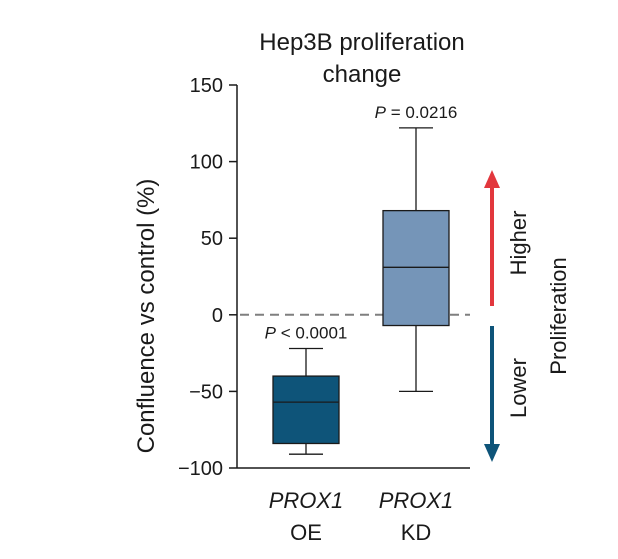  I want to click on category-1-box, so click(416, 268).